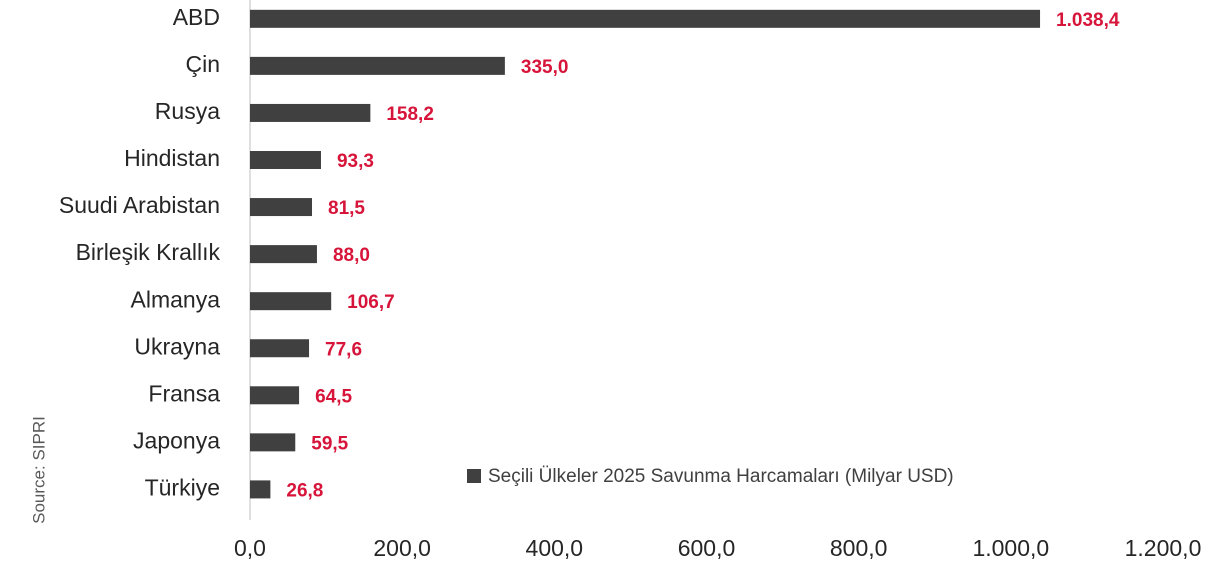  What do you see at coordinates (346, 208) in the screenshot?
I see `value-label: 81,5` at bounding box center [346, 208].